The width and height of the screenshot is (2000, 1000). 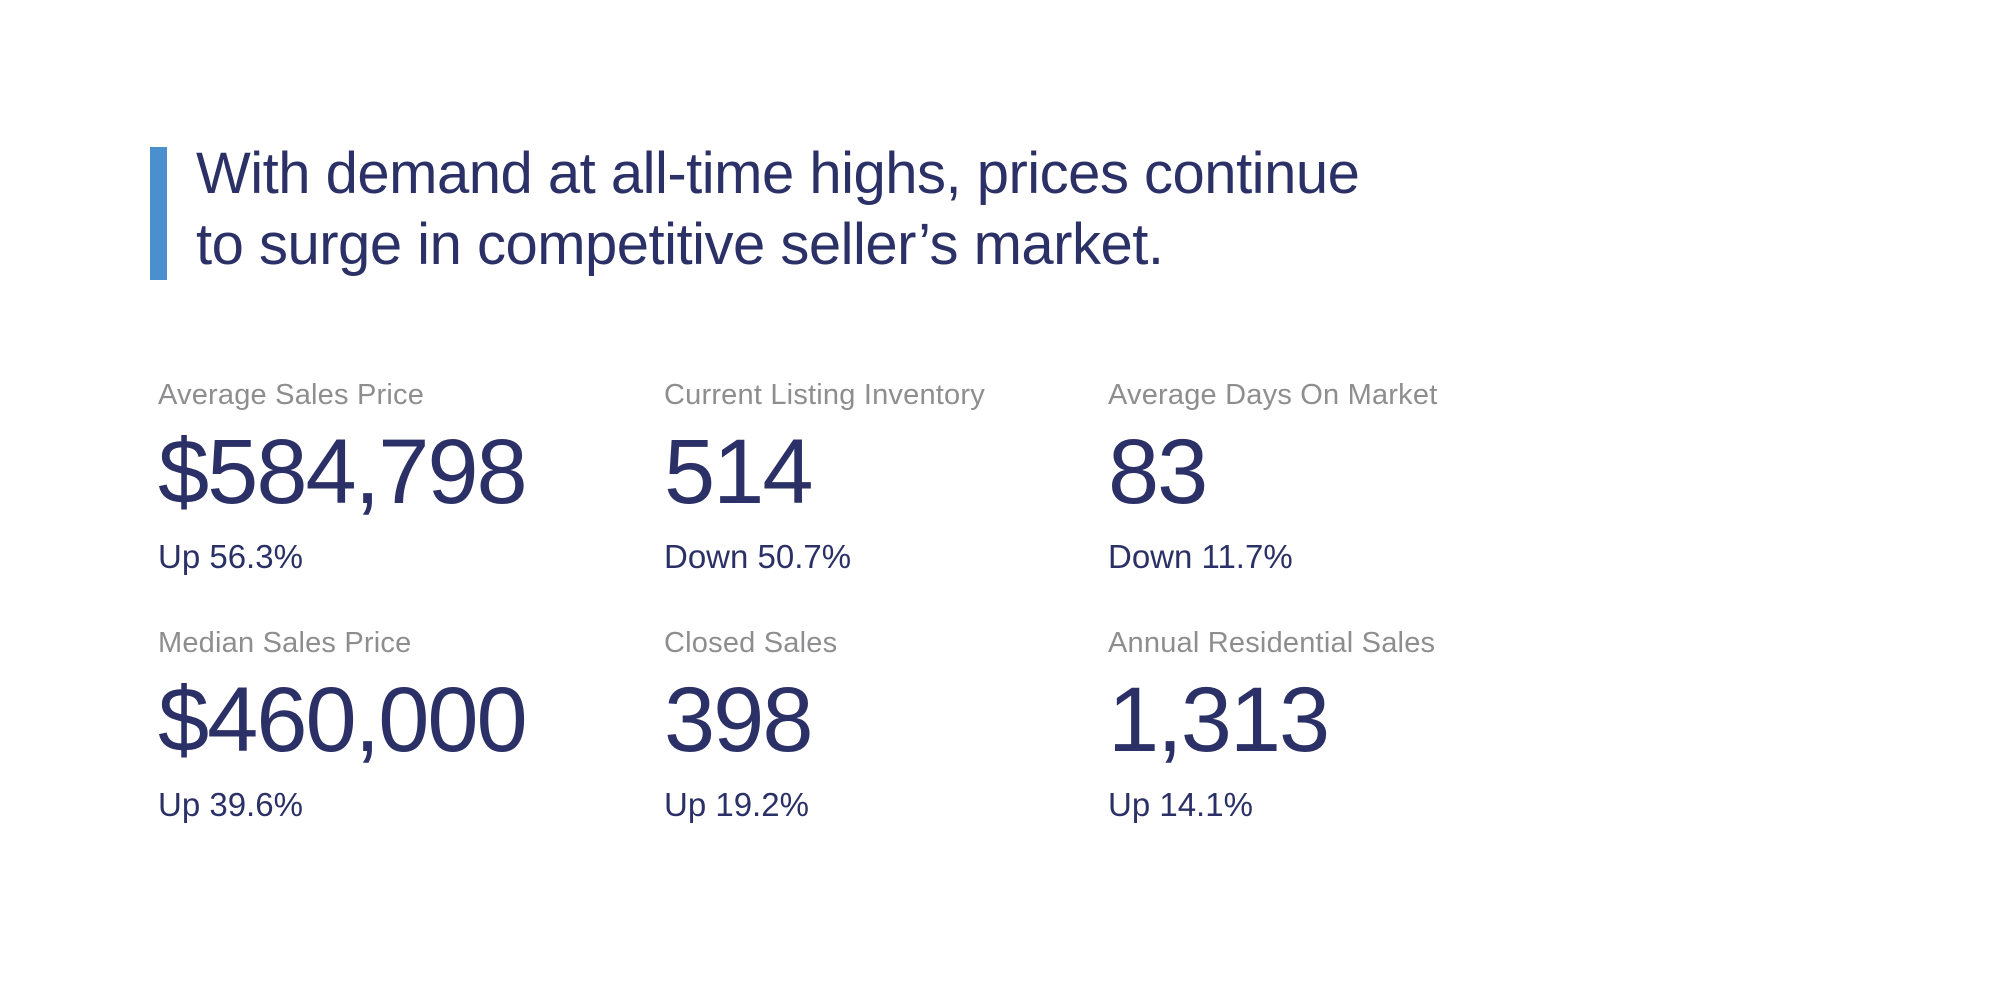 I want to click on stat-closed-sales: Closed Sales 398 Up 19.2%, so click(x=886, y=725).